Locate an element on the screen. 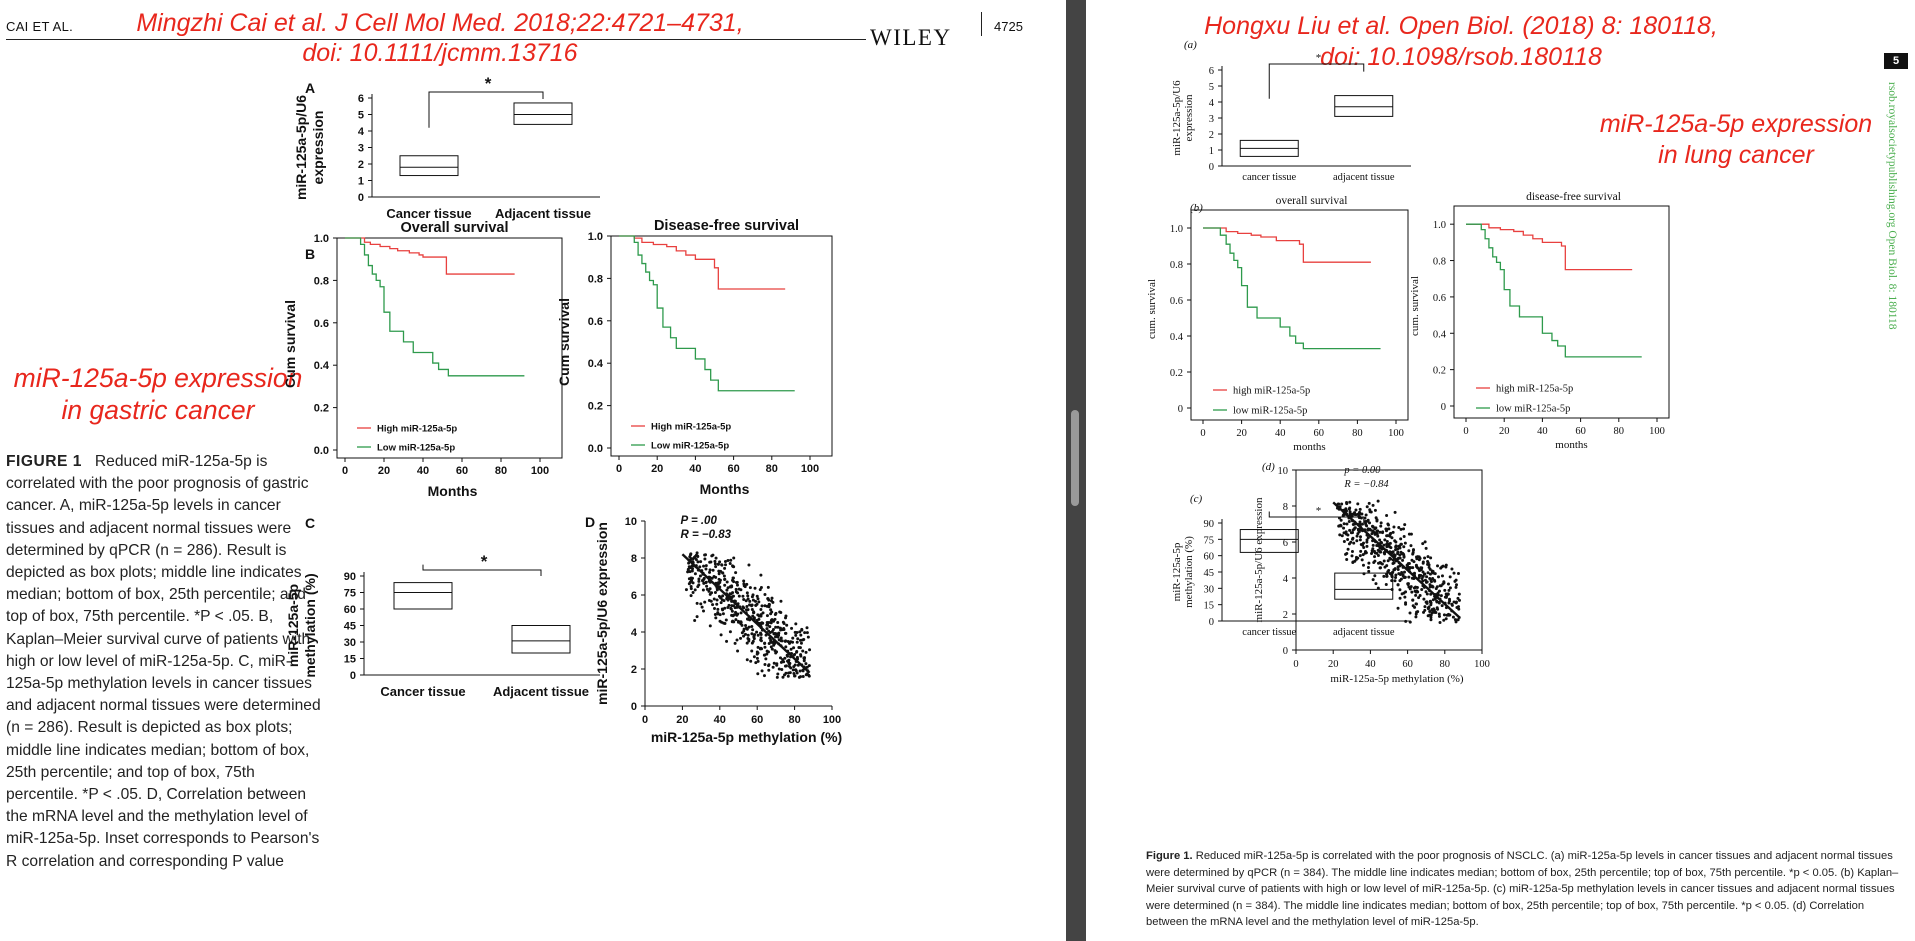  x-tick-label: 80 is located at coordinates (501, 471).